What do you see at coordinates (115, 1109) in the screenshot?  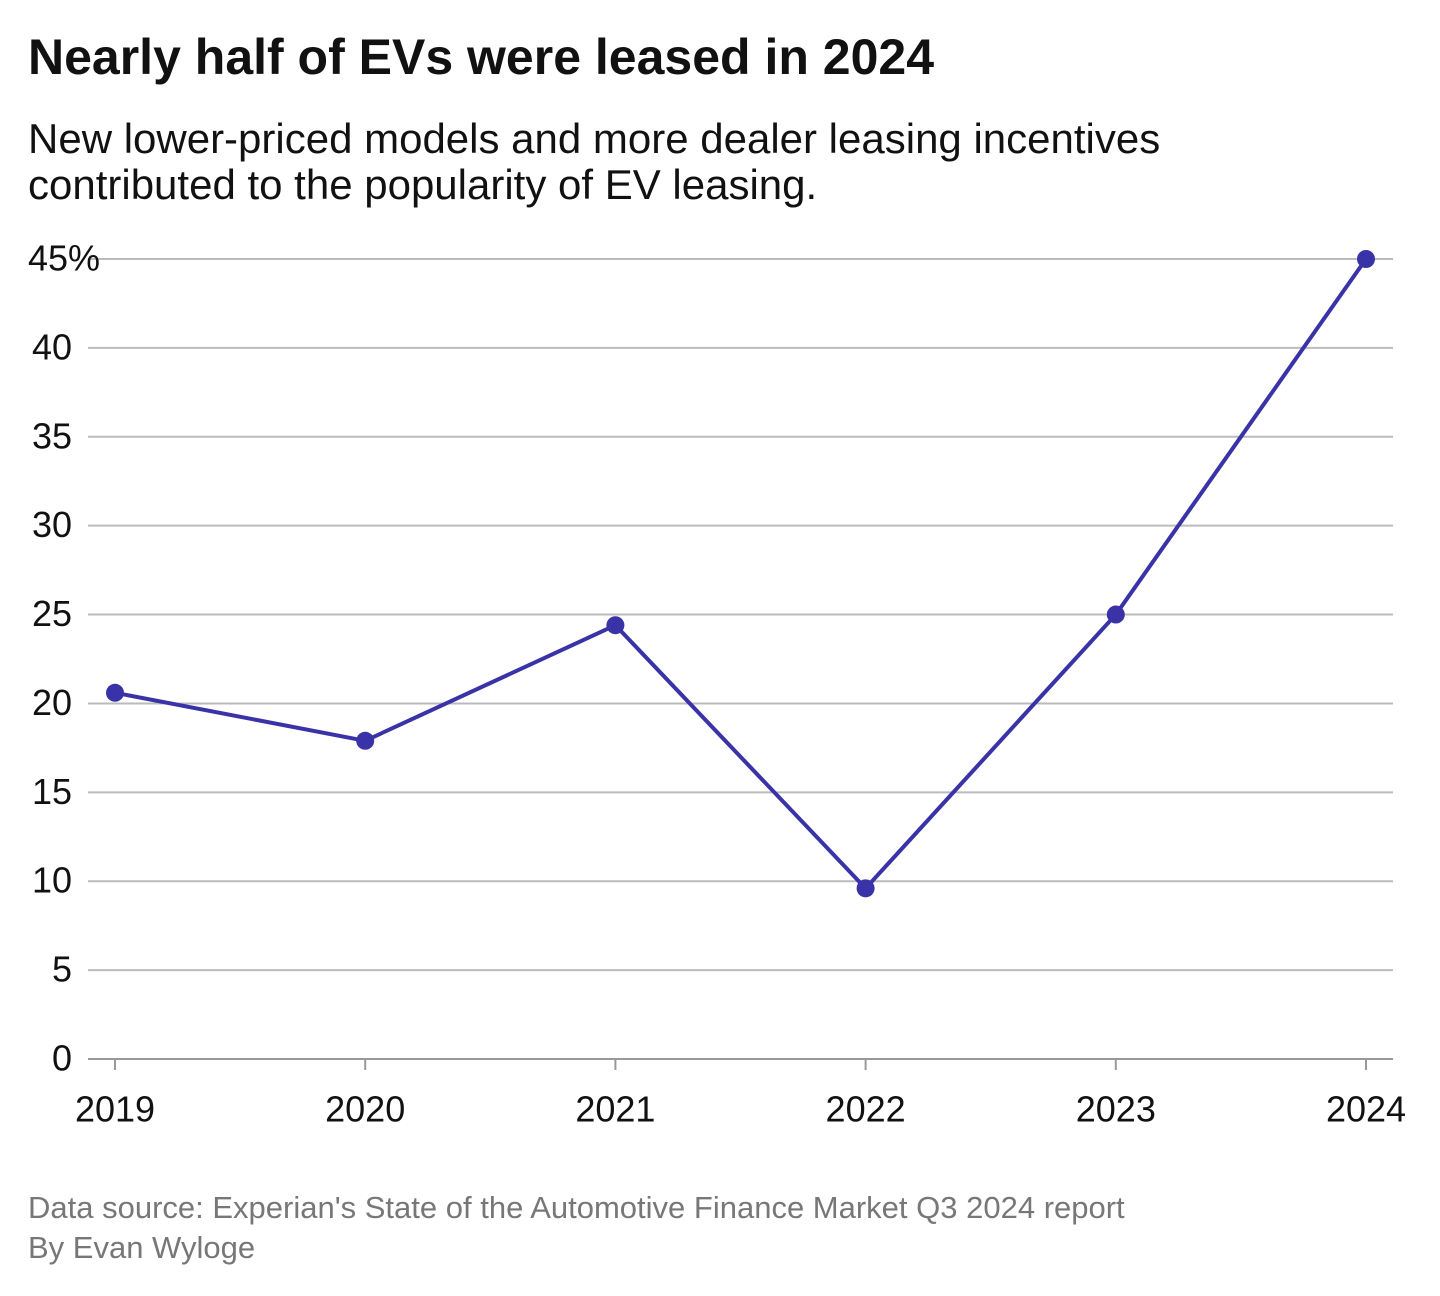 I see `x-tick-label: 2019` at bounding box center [115, 1109].